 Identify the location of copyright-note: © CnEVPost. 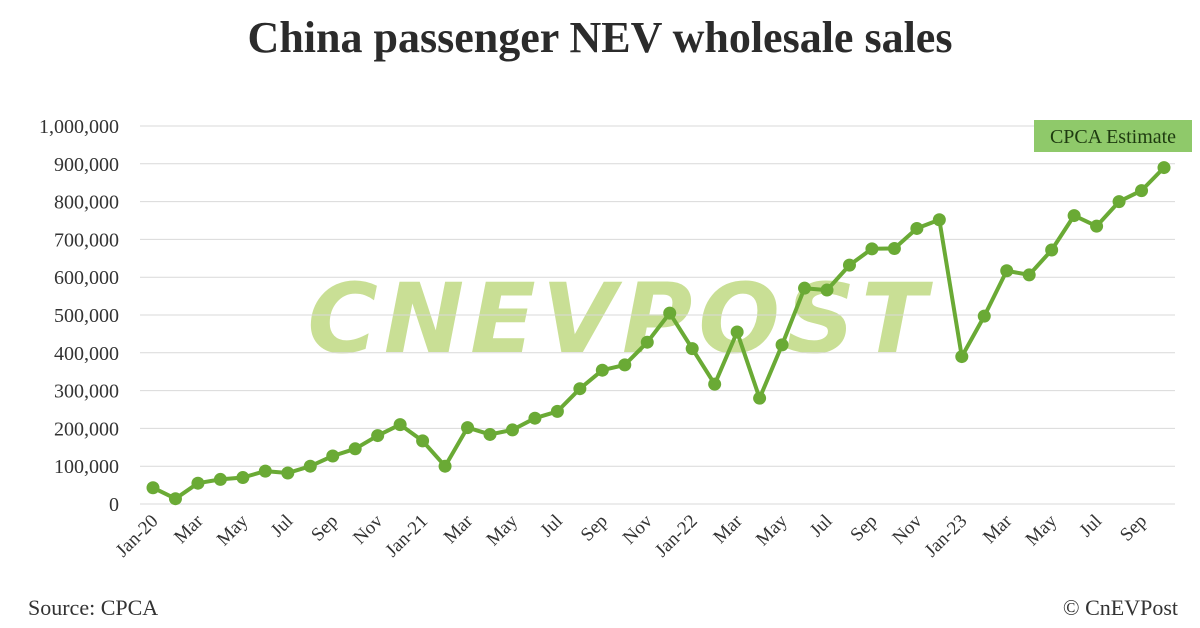
(1120, 607).